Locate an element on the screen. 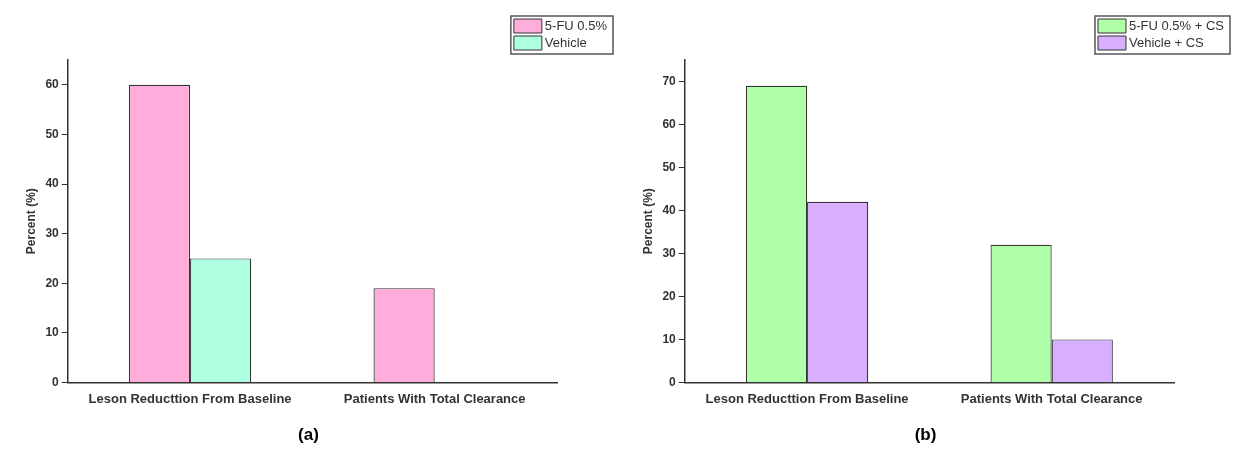 Image resolution: width=1235 pixels, height=459 pixels. legend-label: 5-FU 0.5% is located at coordinates (576, 25).